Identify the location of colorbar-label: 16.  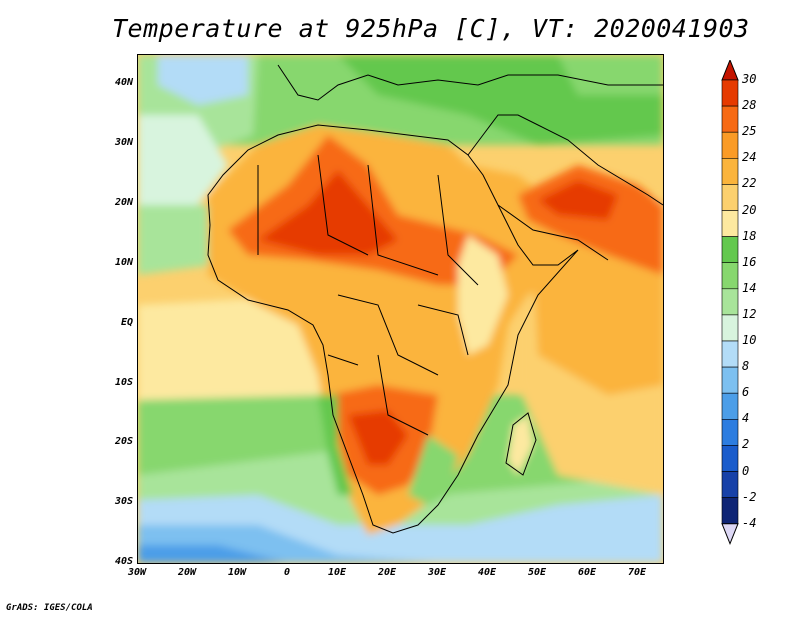
(749, 261).